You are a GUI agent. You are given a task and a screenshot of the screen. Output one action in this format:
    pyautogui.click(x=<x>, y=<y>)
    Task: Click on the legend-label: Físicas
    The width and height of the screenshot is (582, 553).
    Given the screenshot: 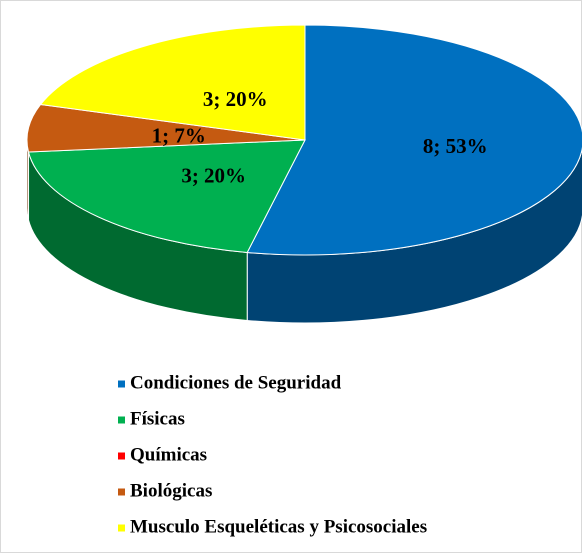 What is the action you would take?
    pyautogui.click(x=157, y=418)
    